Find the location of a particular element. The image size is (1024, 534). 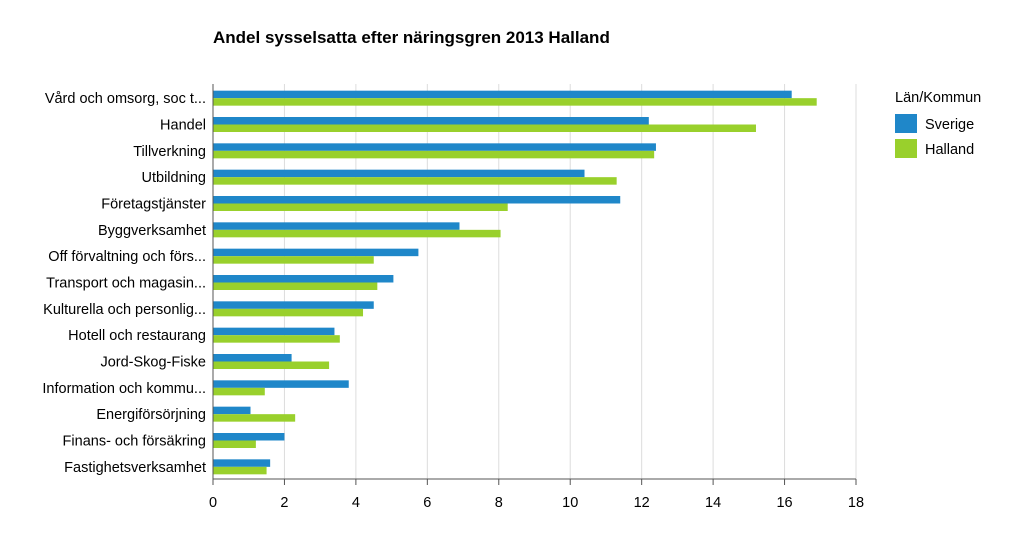

x-tick-label: 4 is located at coordinates (356, 503).